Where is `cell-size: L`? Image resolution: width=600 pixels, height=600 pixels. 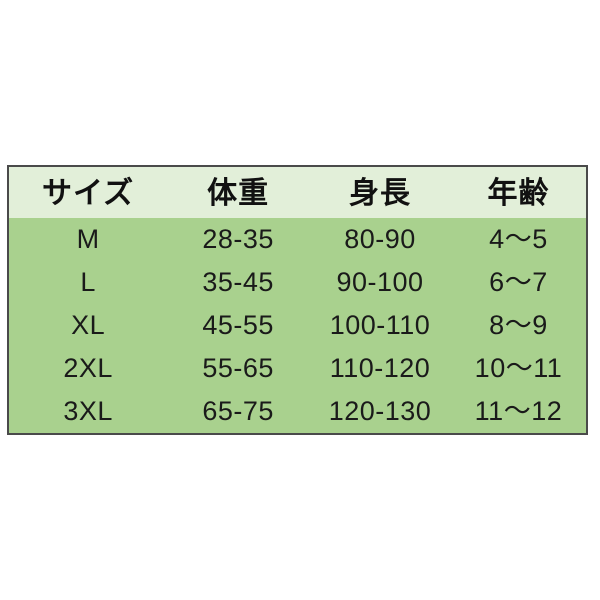 cell-size: L is located at coordinates (87, 282).